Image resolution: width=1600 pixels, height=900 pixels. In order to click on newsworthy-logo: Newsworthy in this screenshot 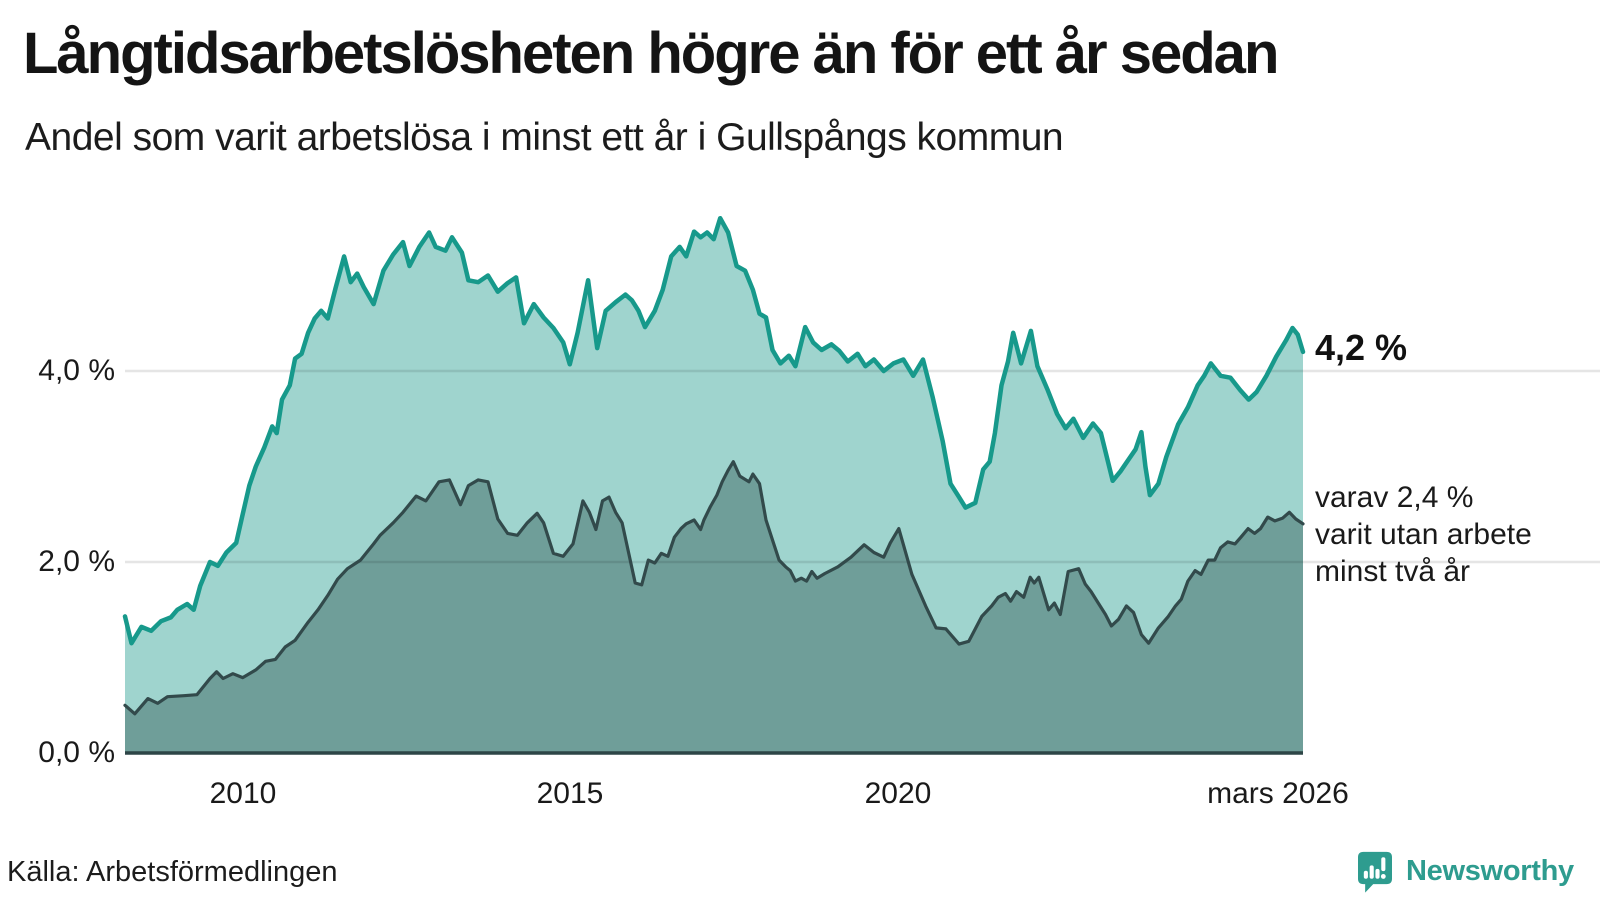, I will do `click(1466, 874)`.